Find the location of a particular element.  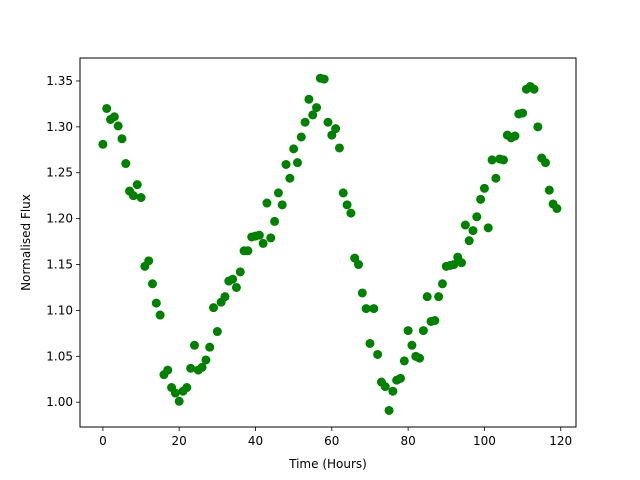

x-axis: 0 20 40 60 80 100 120 is located at coordinates (335, 437).